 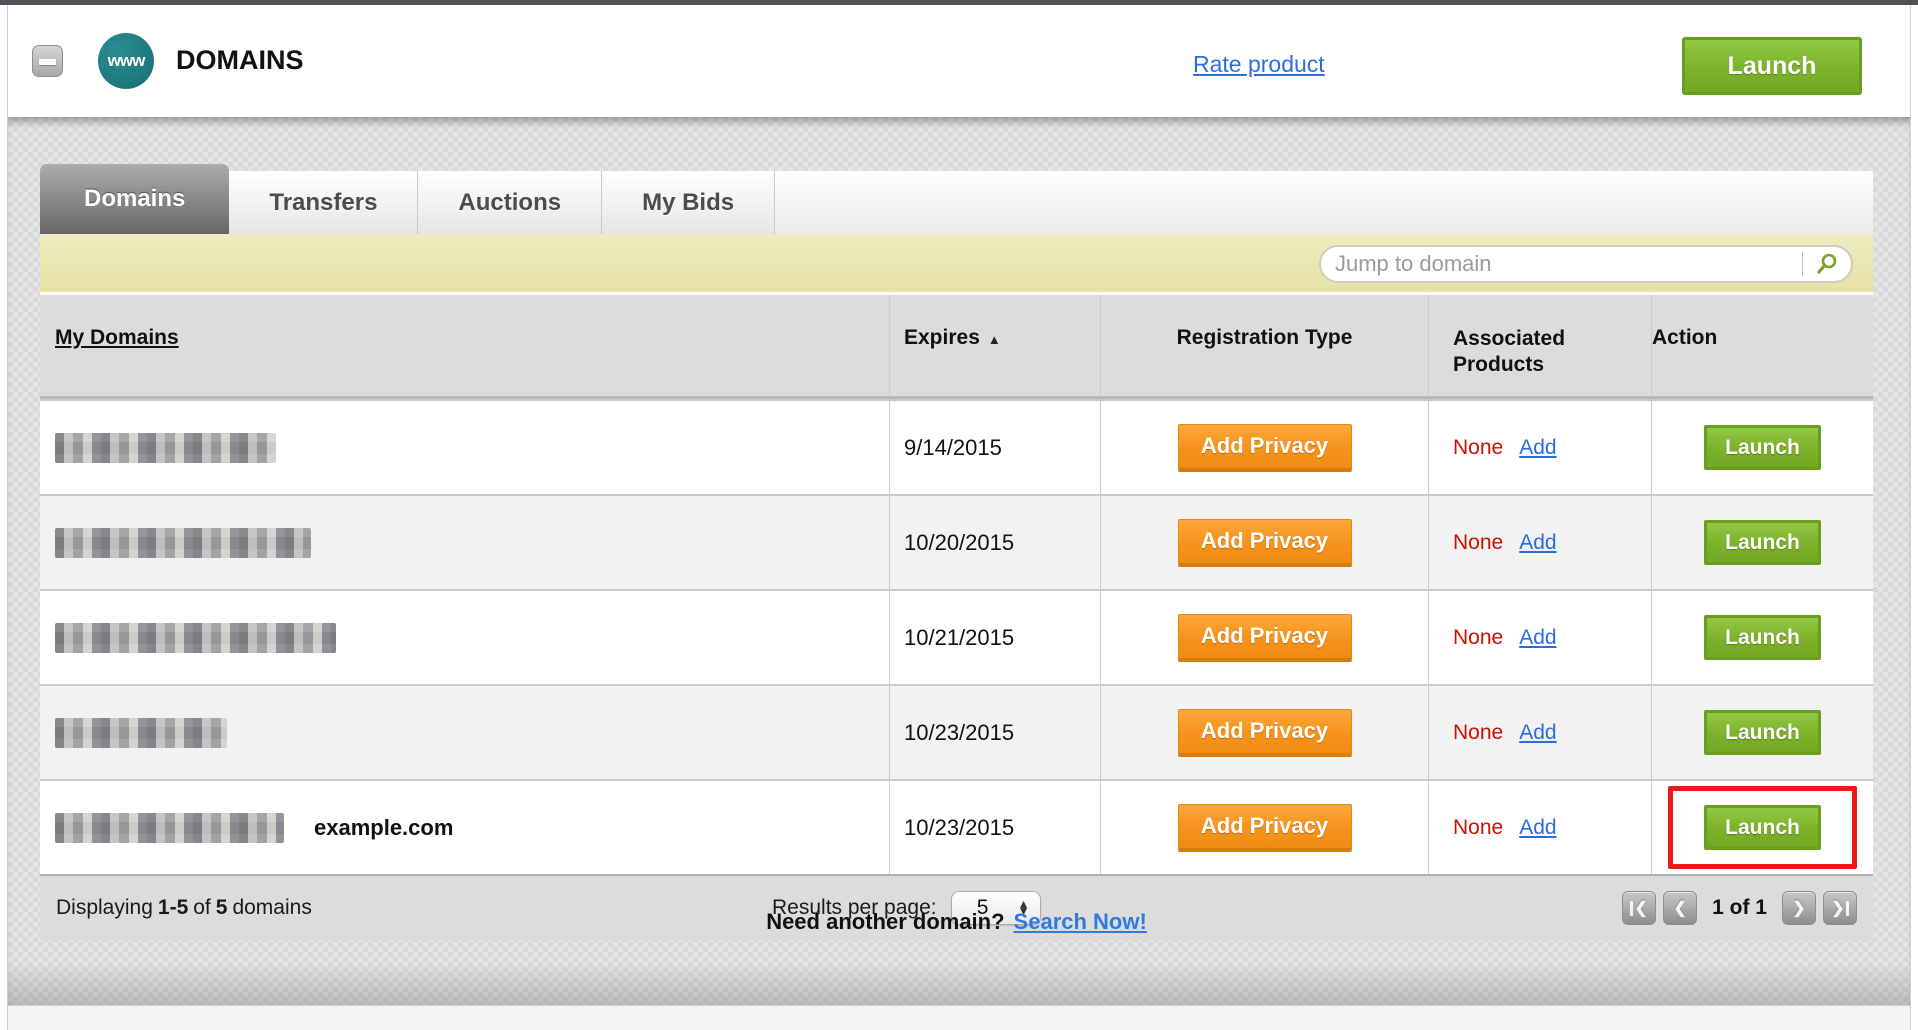 I want to click on first-page-button: ❮, so click(x=1639, y=908).